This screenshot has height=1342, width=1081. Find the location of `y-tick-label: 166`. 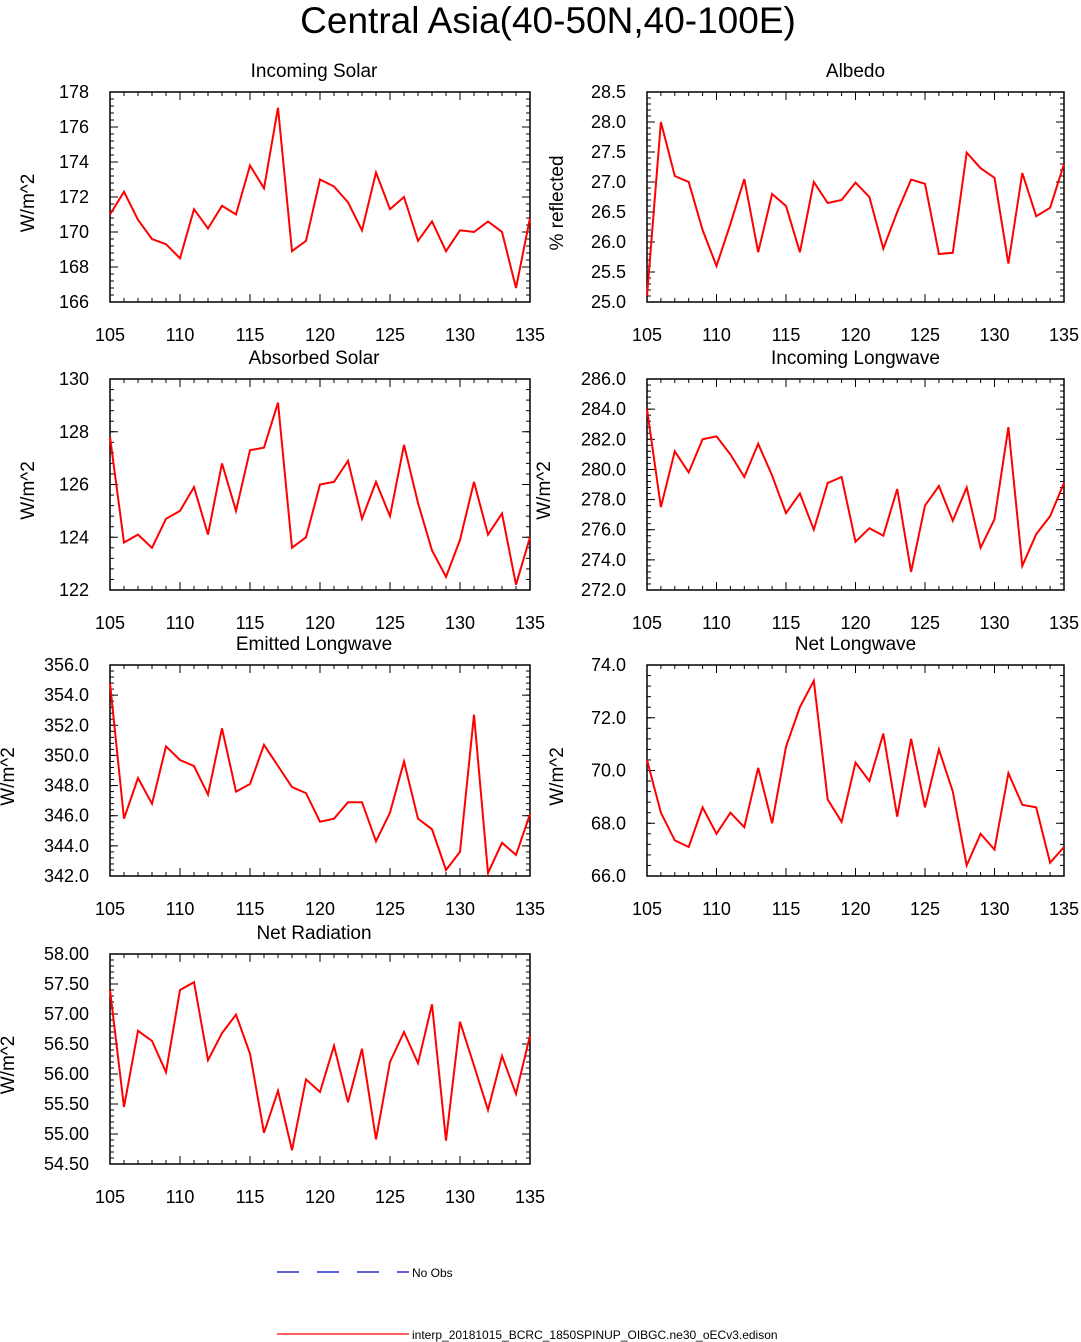

y-tick-label: 166 is located at coordinates (74, 302).